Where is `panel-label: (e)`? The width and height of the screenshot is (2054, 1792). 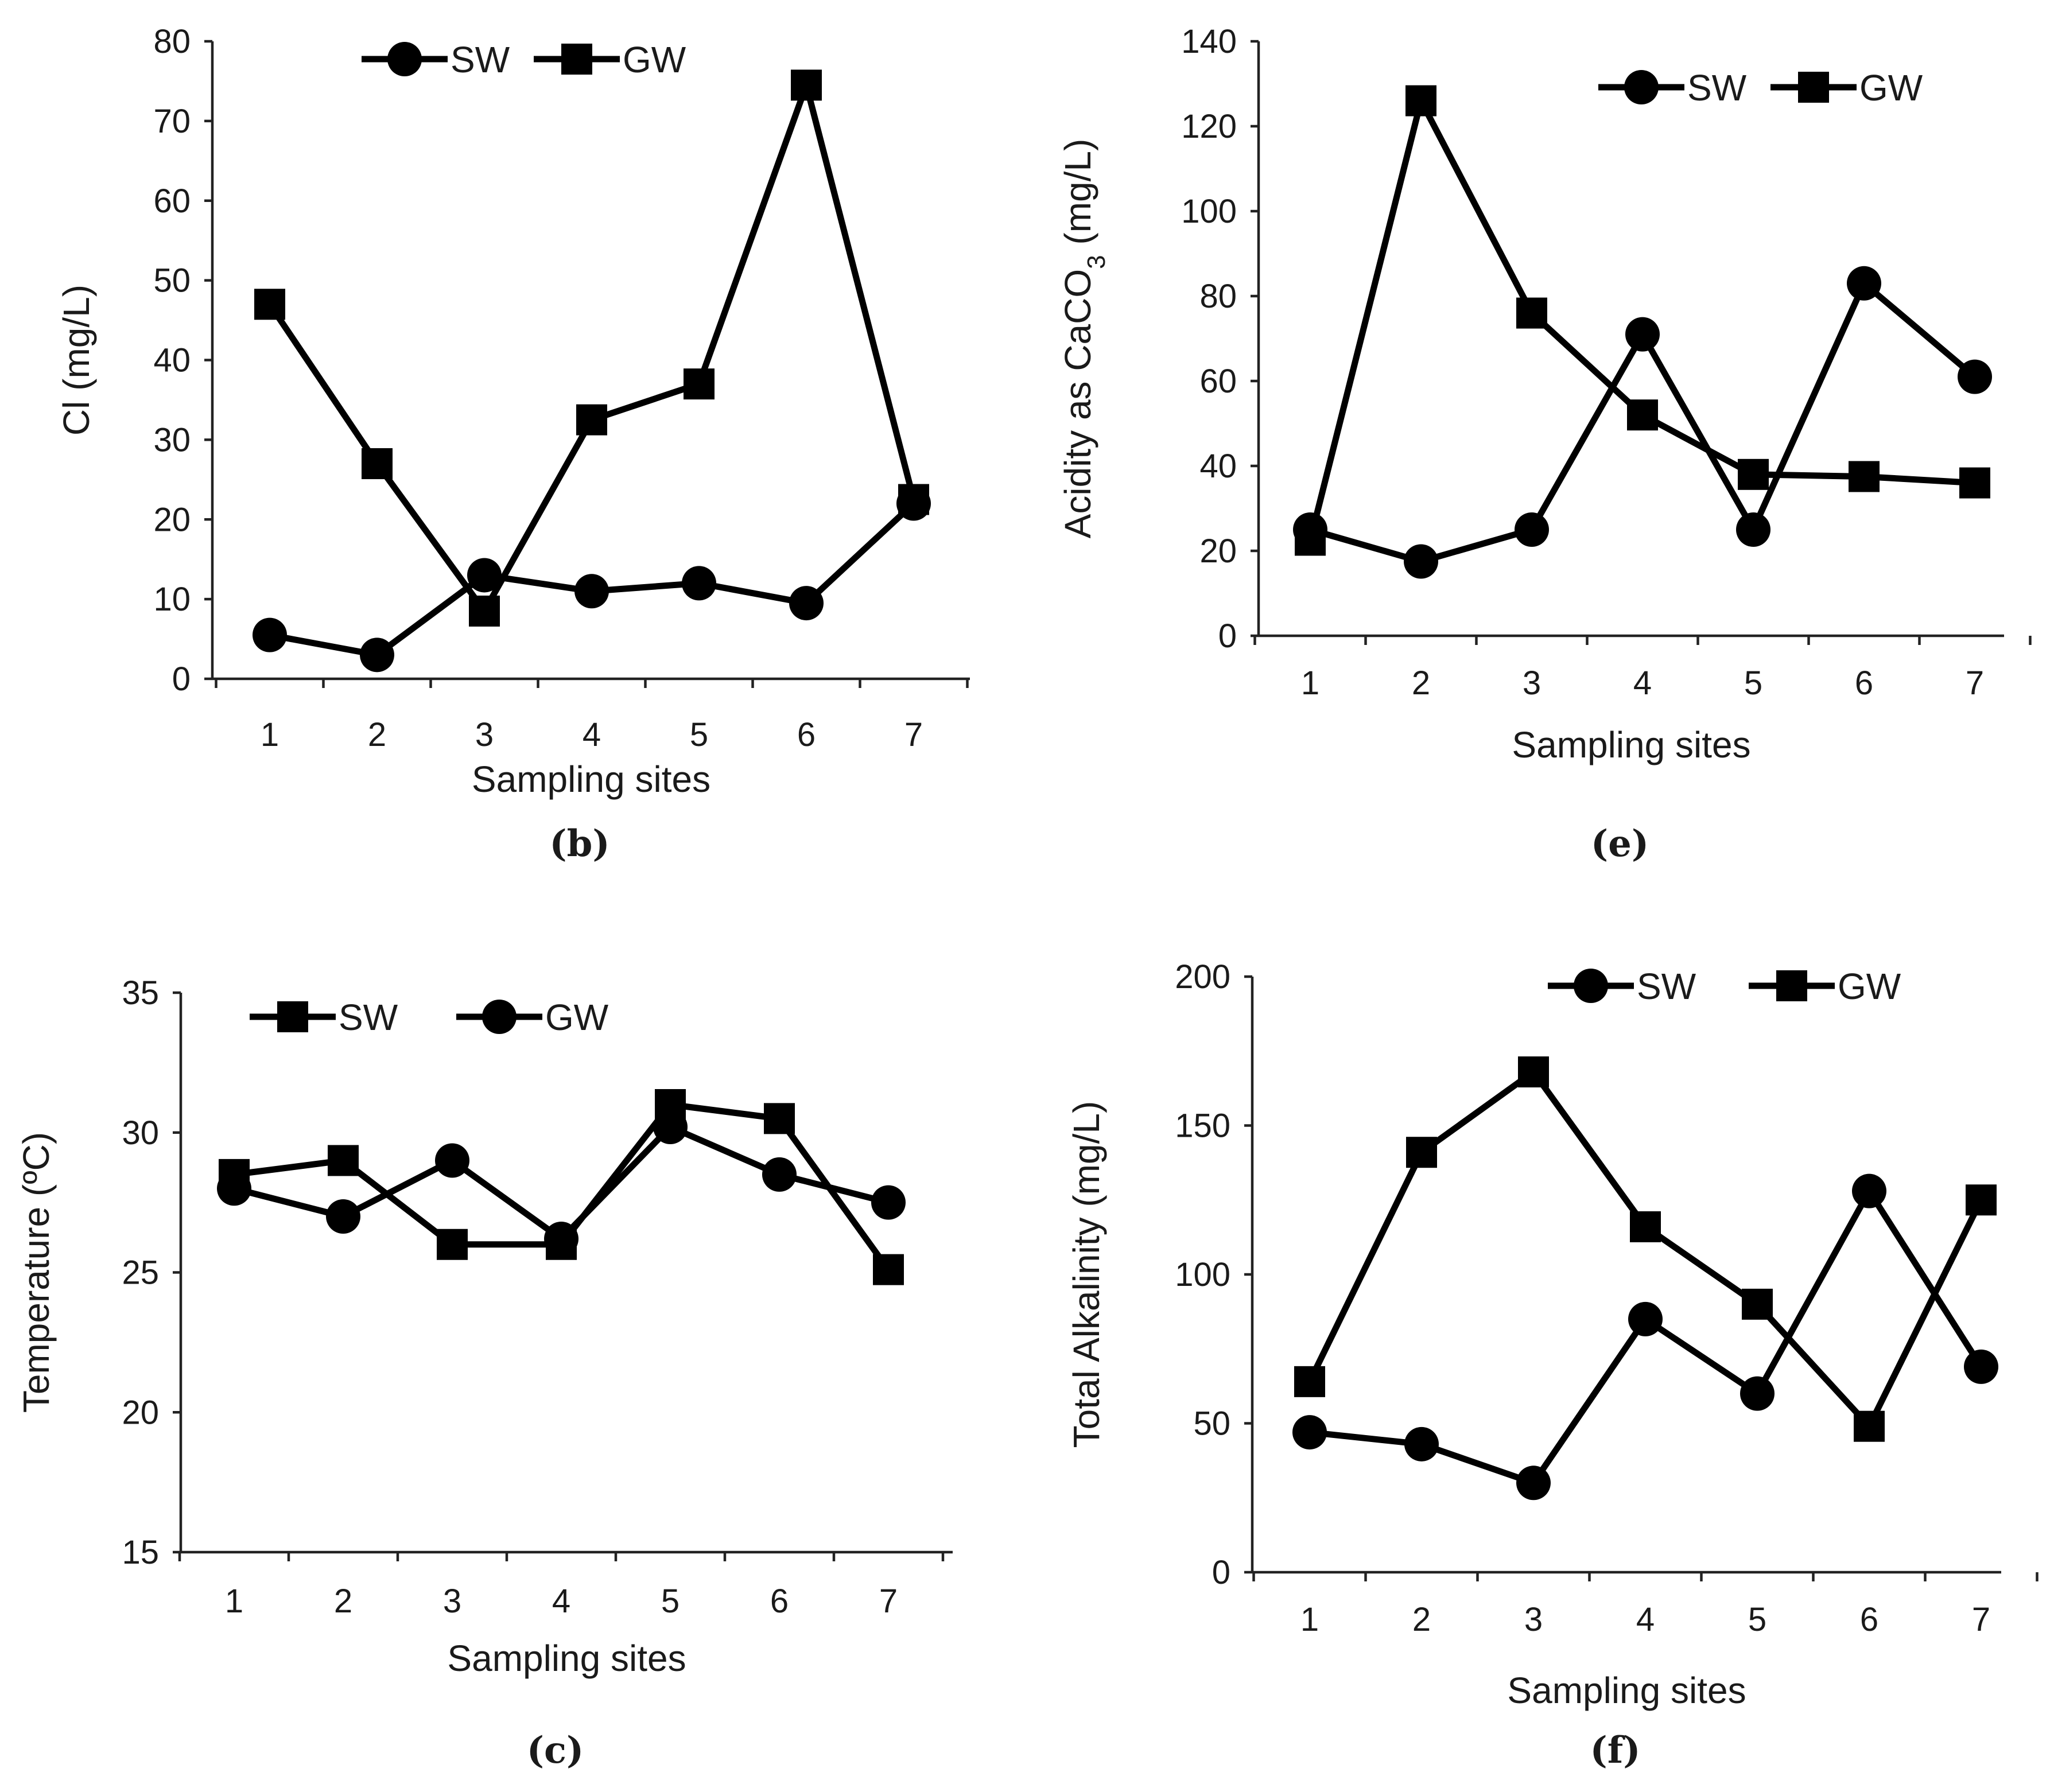
panel-label: (e) is located at coordinates (1620, 844).